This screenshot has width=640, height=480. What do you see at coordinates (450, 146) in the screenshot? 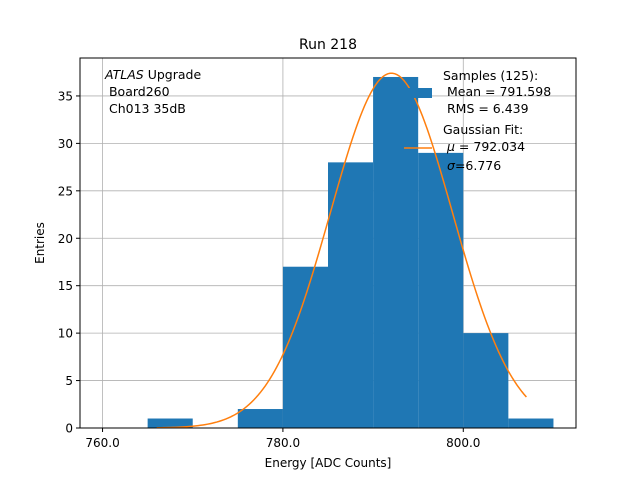
I see `mu-symbol: μ` at bounding box center [450, 146].